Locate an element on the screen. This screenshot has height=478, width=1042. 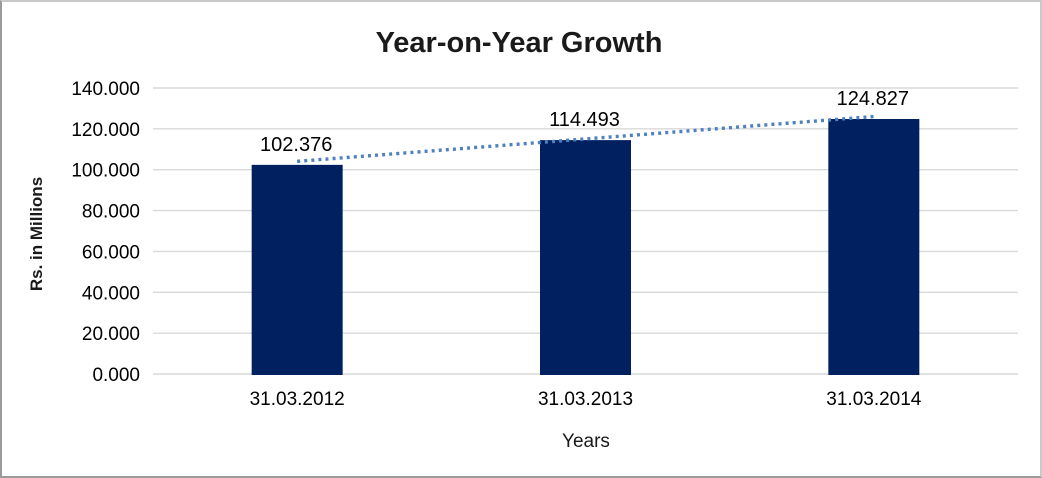
y-tick-label: 0.000 is located at coordinates (116, 375).